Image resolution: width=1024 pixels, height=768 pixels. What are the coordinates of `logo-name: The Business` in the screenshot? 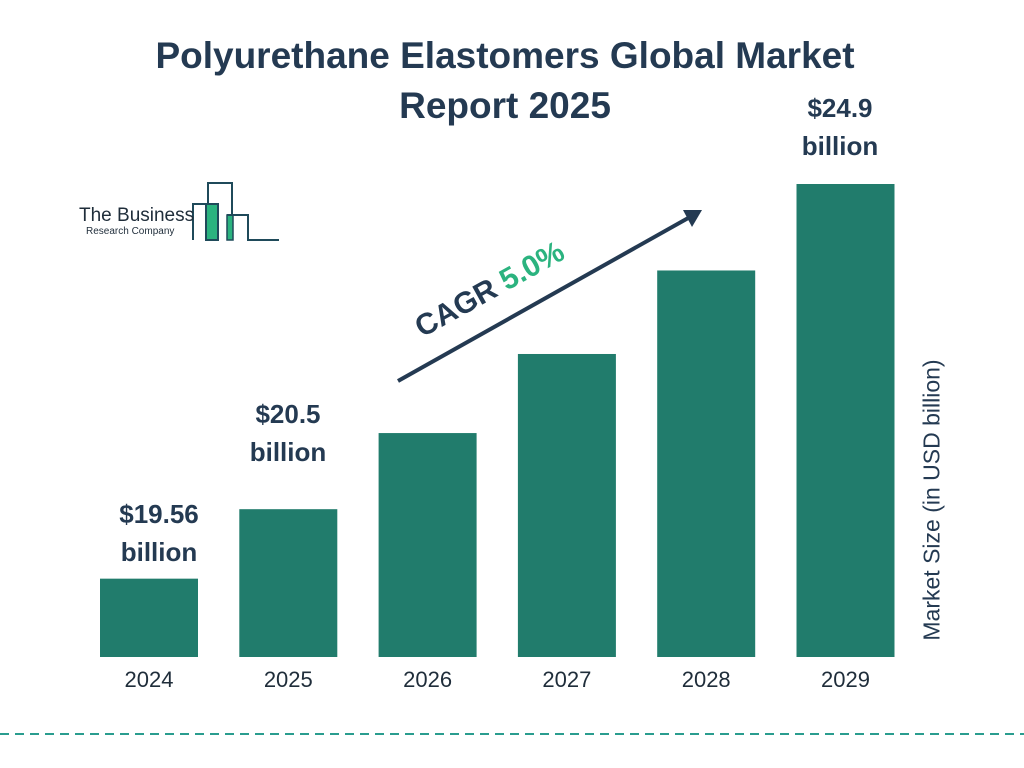 It's located at (137, 215).